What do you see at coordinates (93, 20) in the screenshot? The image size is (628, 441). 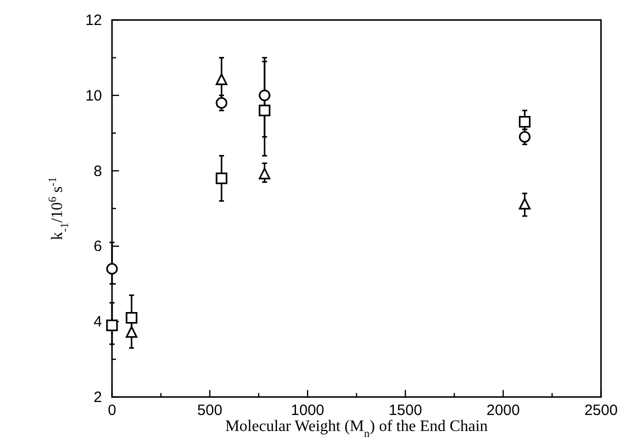 I see `y-tick-label: 12` at bounding box center [93, 20].